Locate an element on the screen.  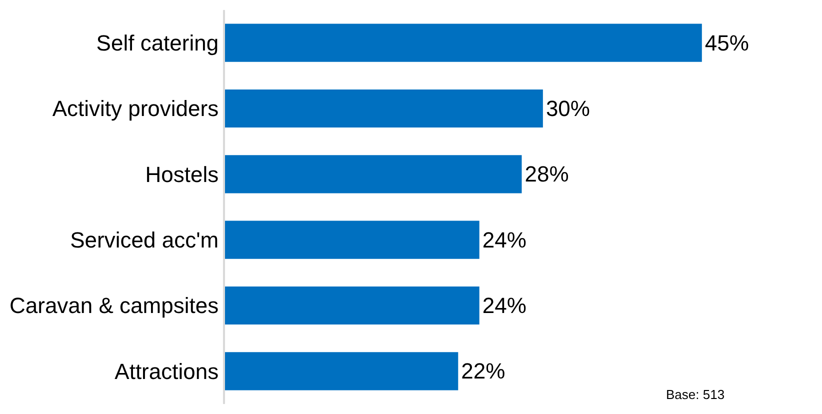
annotation: Base: 513 is located at coordinates (695, 394).